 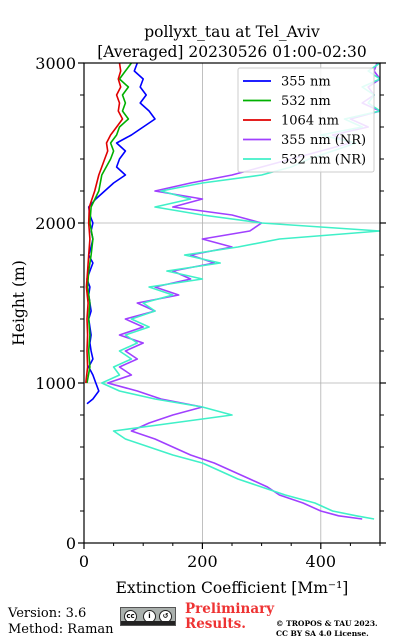 I want to click on y-tick-label: 0, so click(x=71, y=543).